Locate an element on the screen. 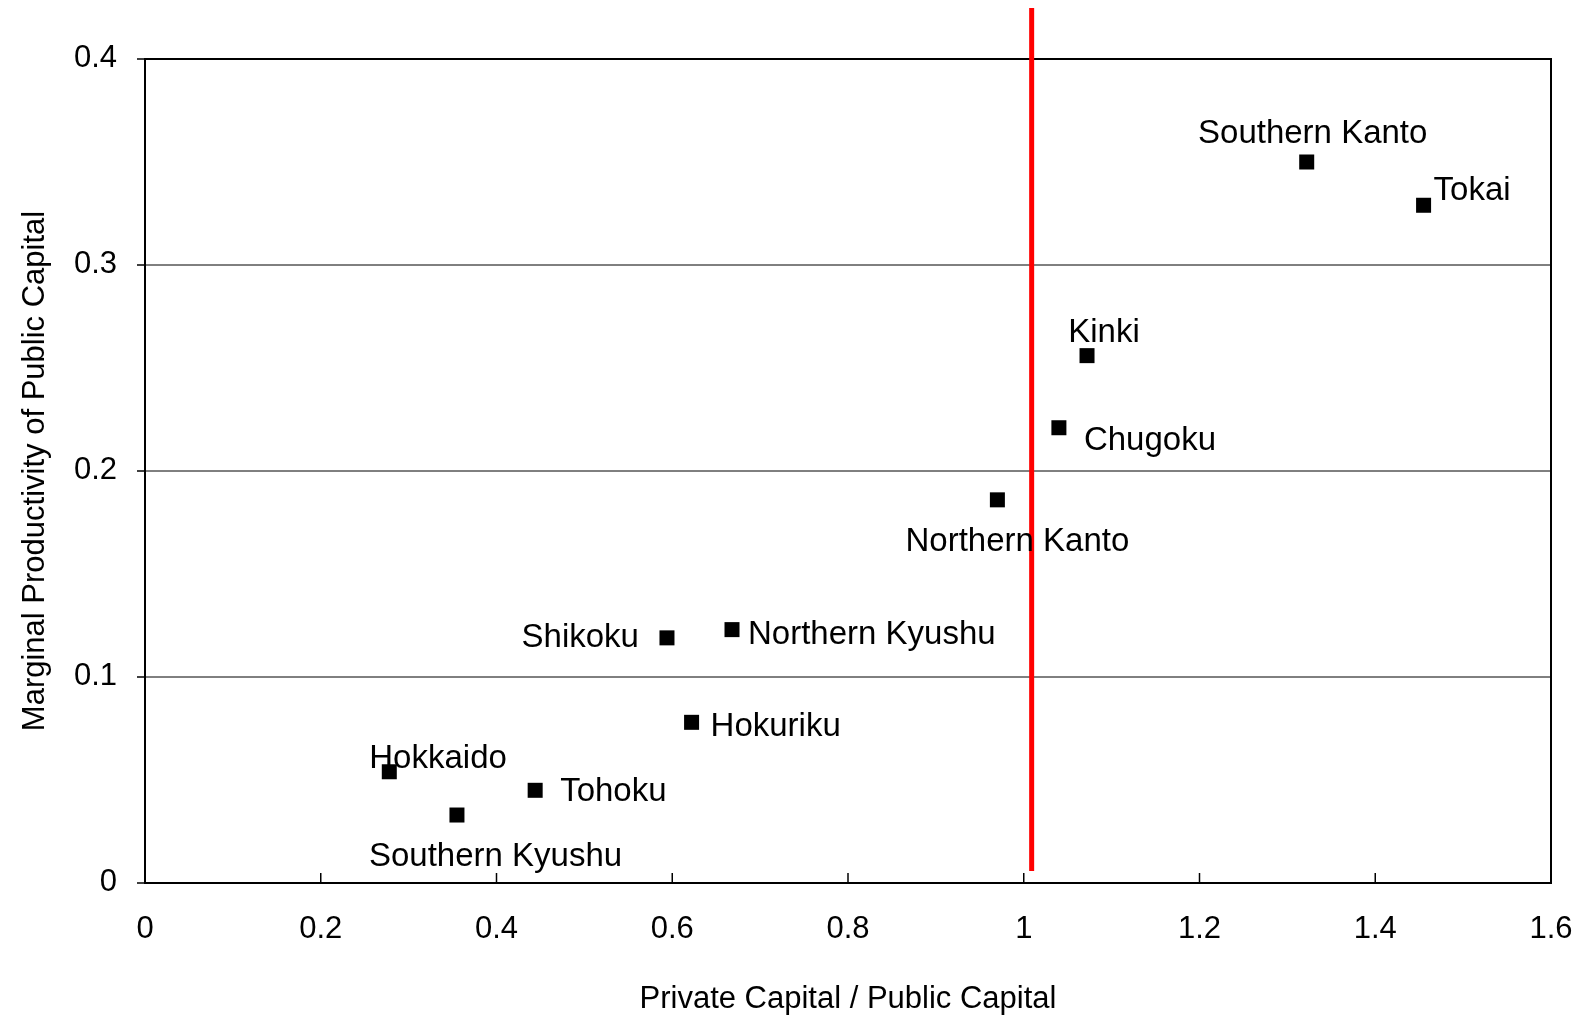 This screenshot has height=1019, width=1585. y-tick-label: 0.1 is located at coordinates (95, 675).